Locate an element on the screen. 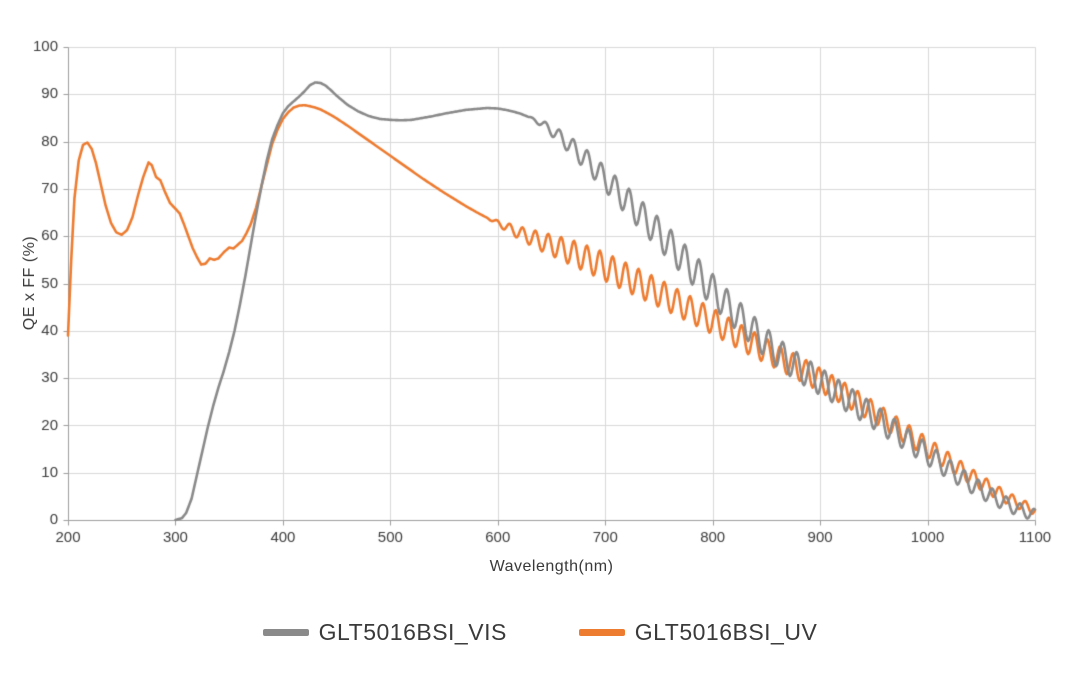 The height and width of the screenshot is (689, 1080). legend-item-uv: GLT5016BSI_UV is located at coordinates (698, 632).